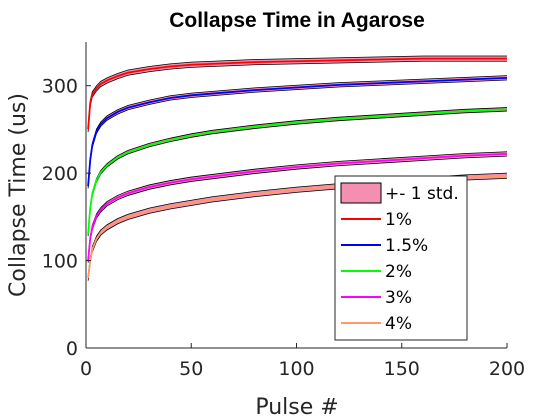  I want to click on chart-title: Collapse Time in Agarose, so click(297, 20).